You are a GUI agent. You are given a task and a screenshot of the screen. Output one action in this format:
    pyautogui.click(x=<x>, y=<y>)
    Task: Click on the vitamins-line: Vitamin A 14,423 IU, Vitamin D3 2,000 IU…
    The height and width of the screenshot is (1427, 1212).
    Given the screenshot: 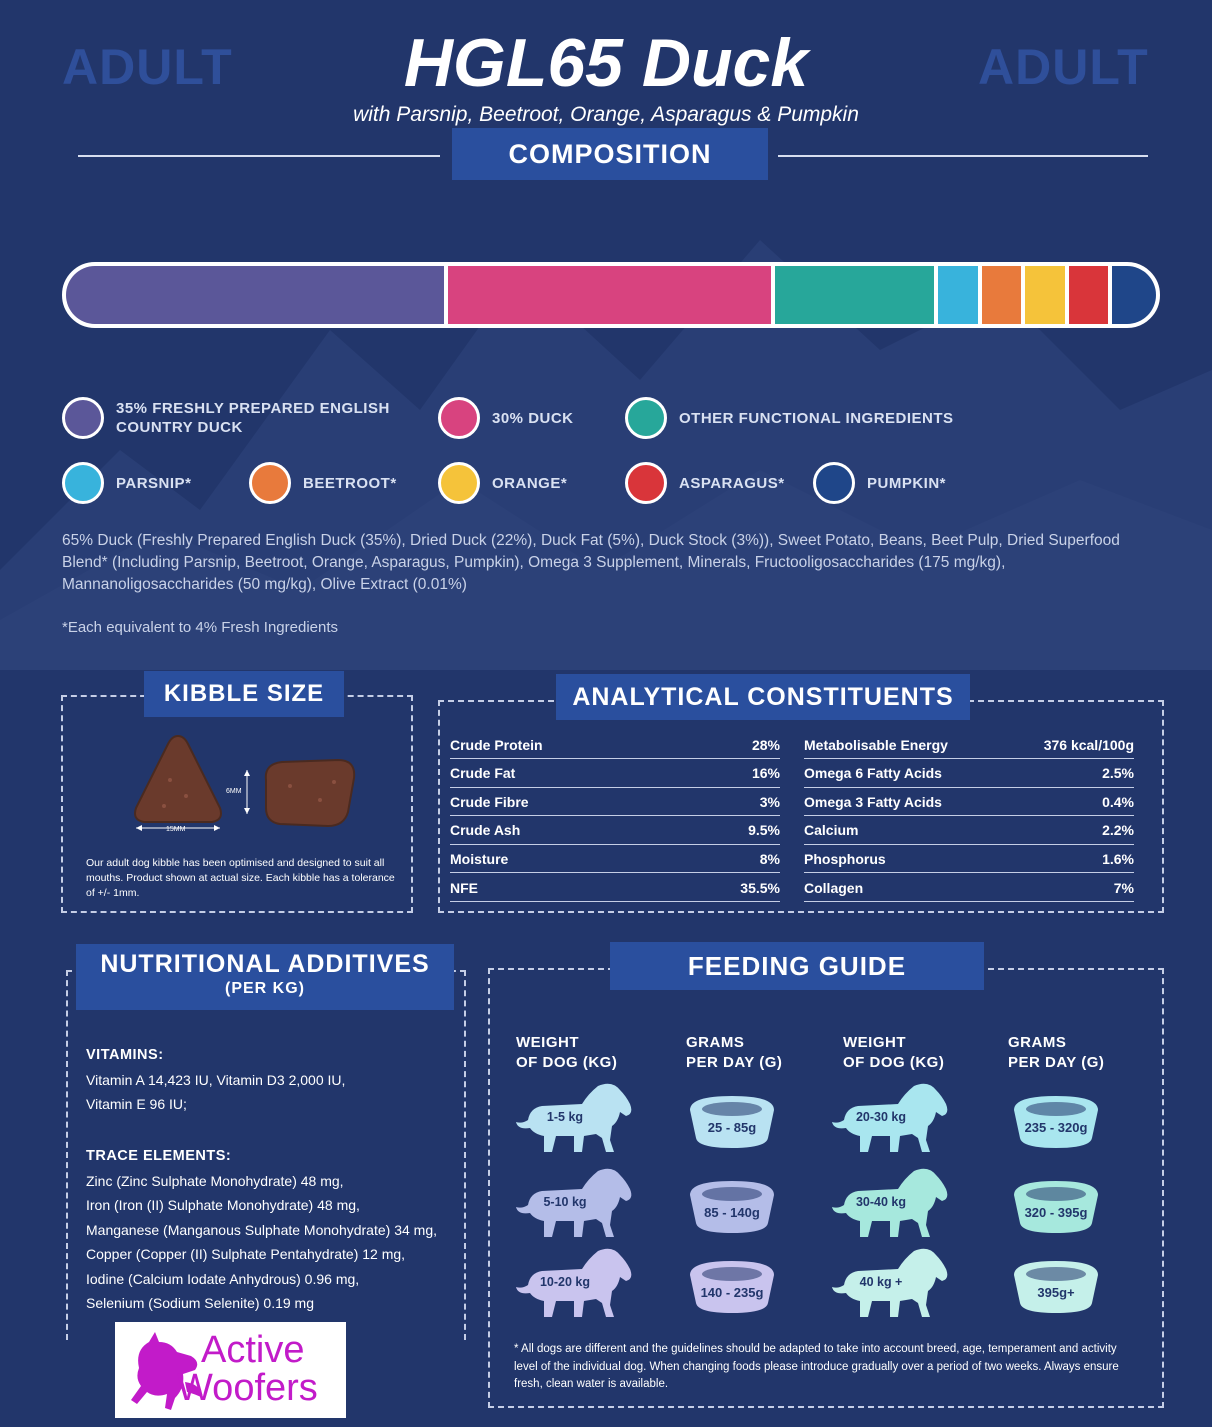 What is the action you would take?
    pyautogui.click(x=216, y=1079)
    